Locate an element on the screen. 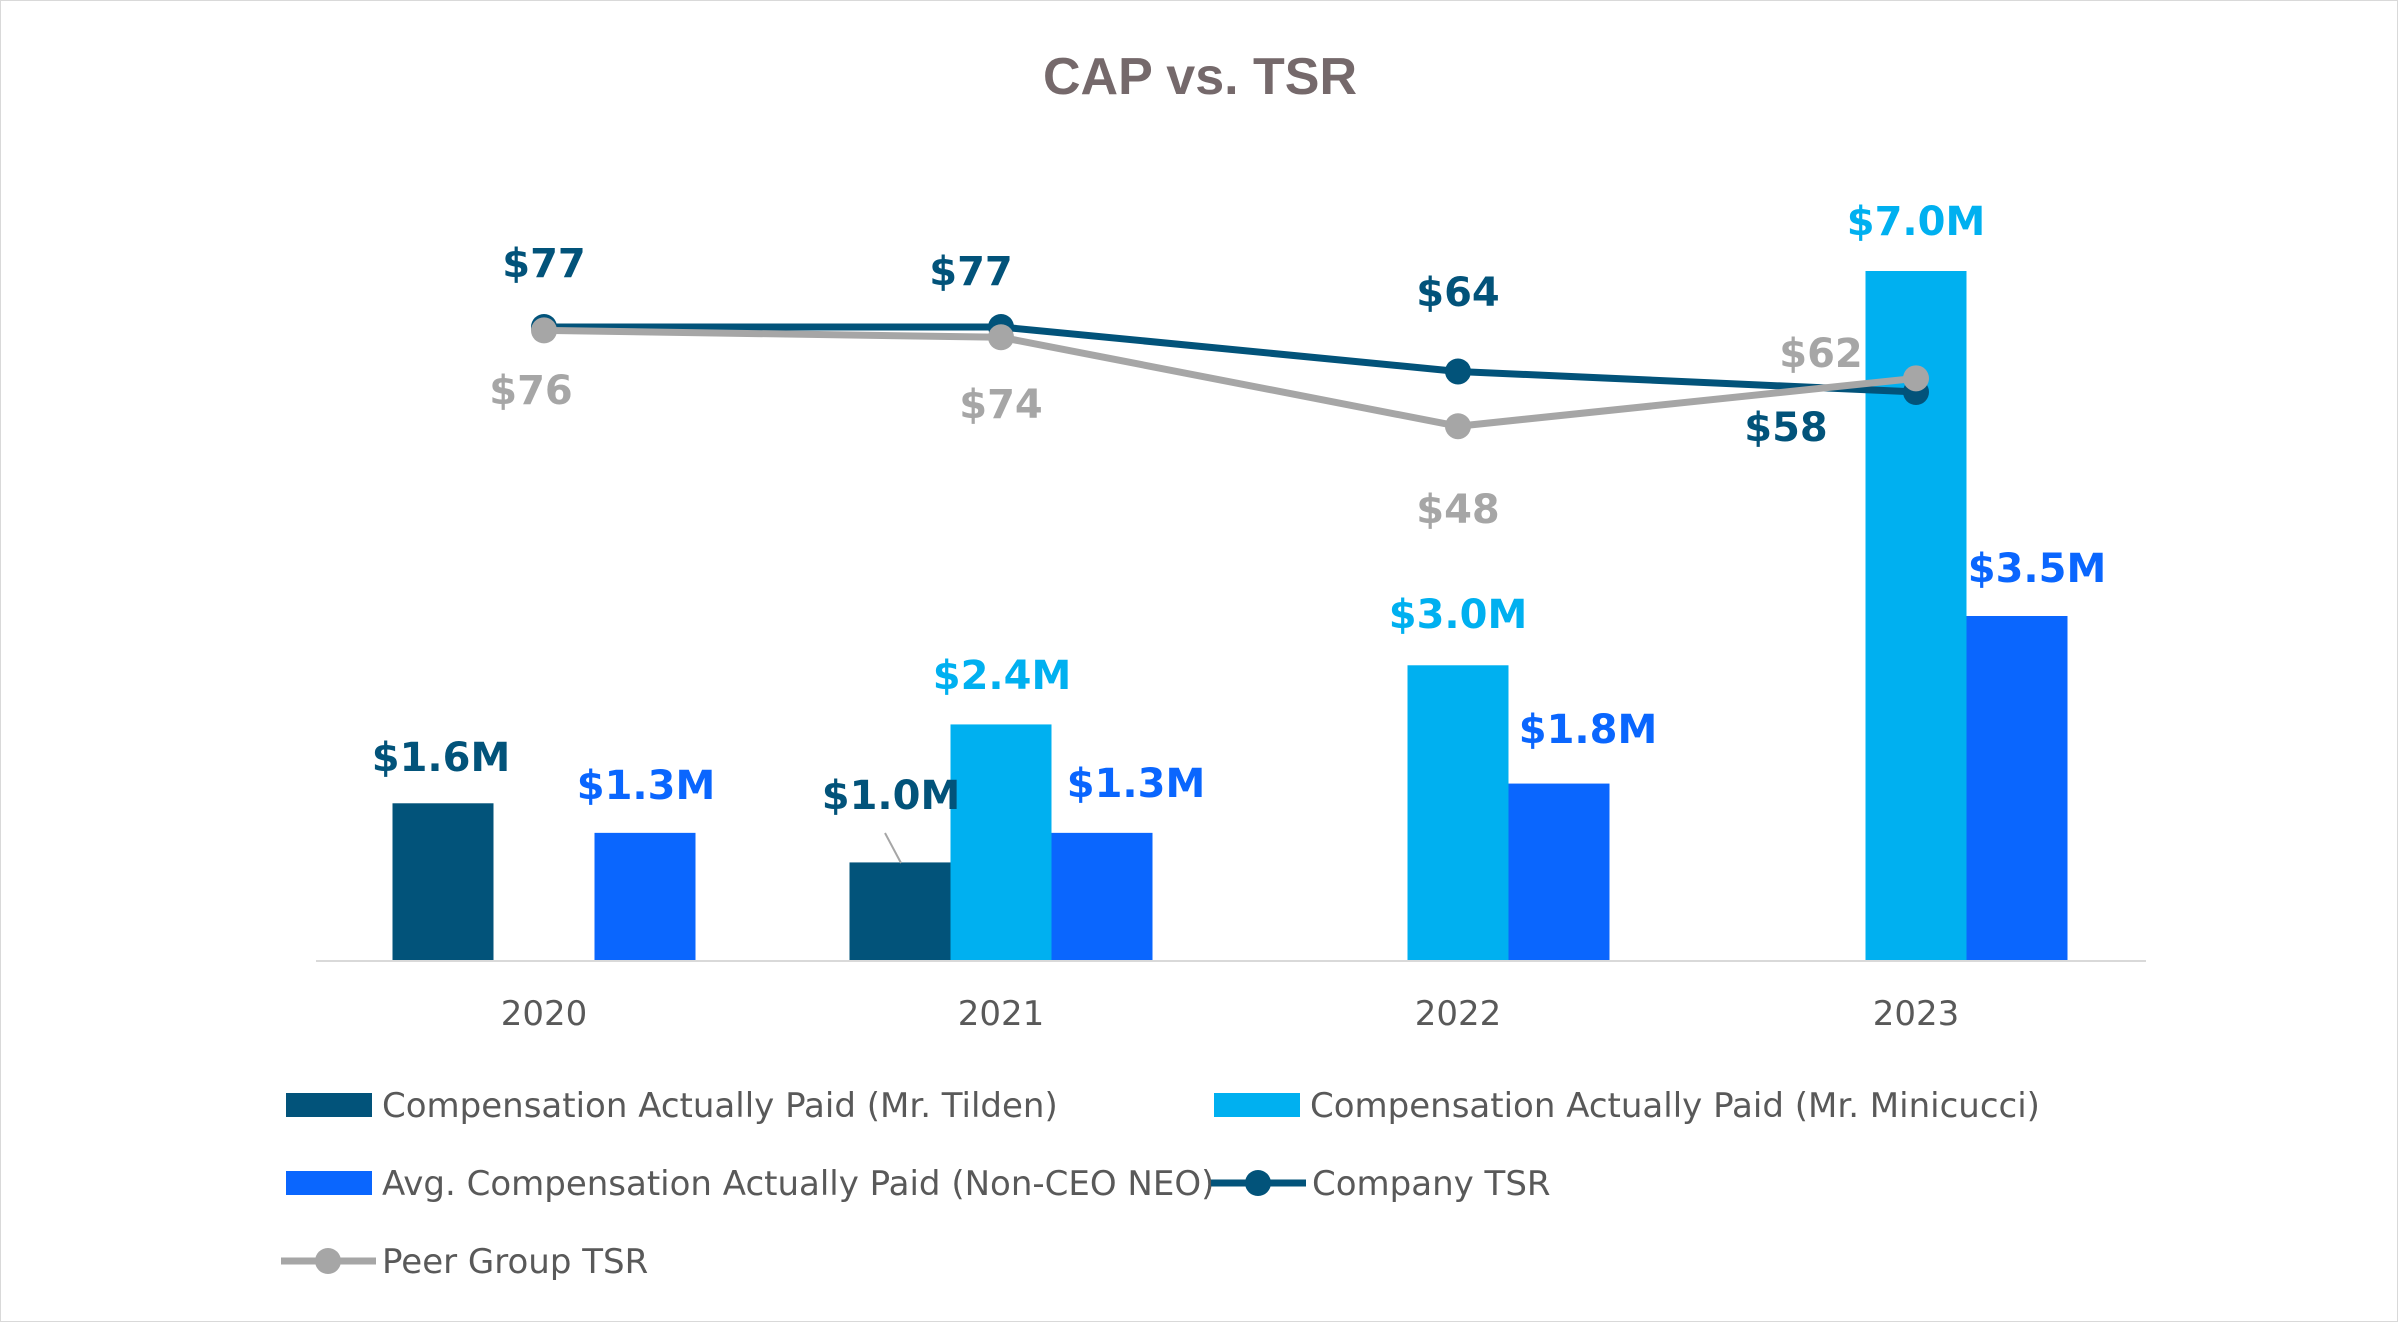 The height and width of the screenshot is (1323, 2398). line-peer-group-tsr is located at coordinates (1230, 378).